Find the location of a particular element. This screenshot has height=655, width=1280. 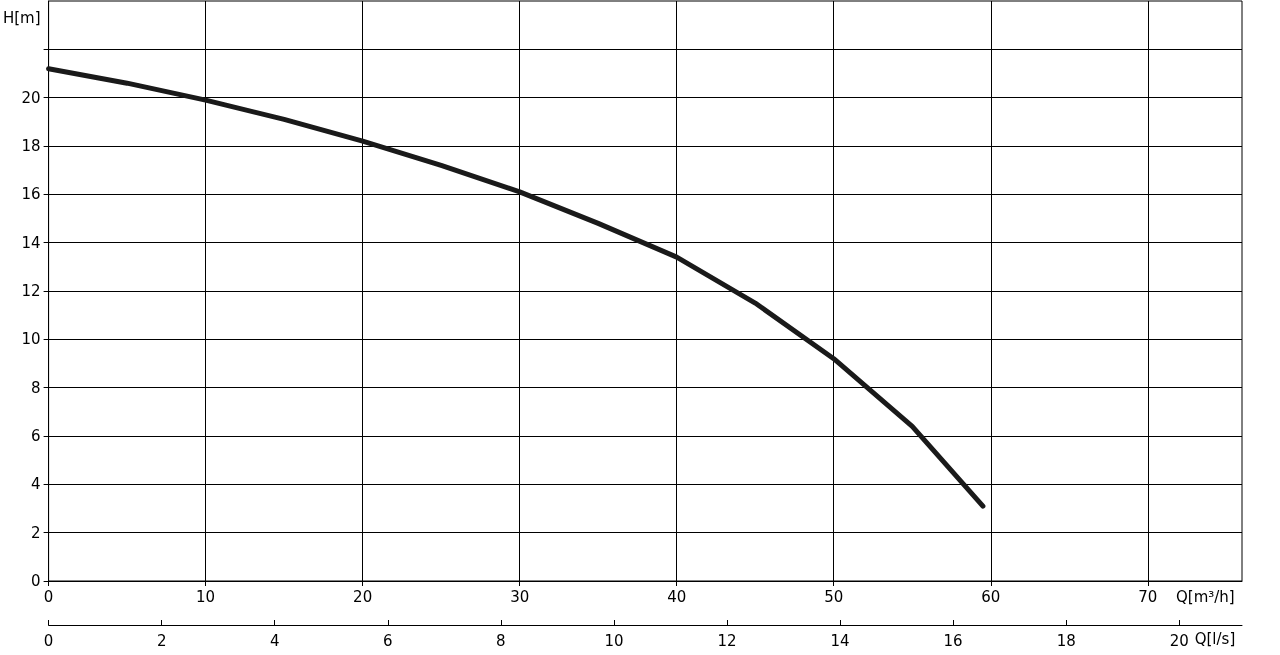

x2-axis-title: Q[l/s] is located at coordinates (1215, 638).